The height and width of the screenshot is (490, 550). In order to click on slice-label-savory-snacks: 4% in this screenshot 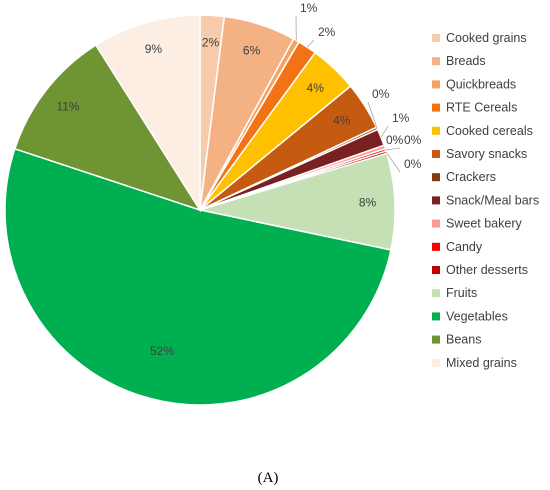, I will do `click(342, 121)`.